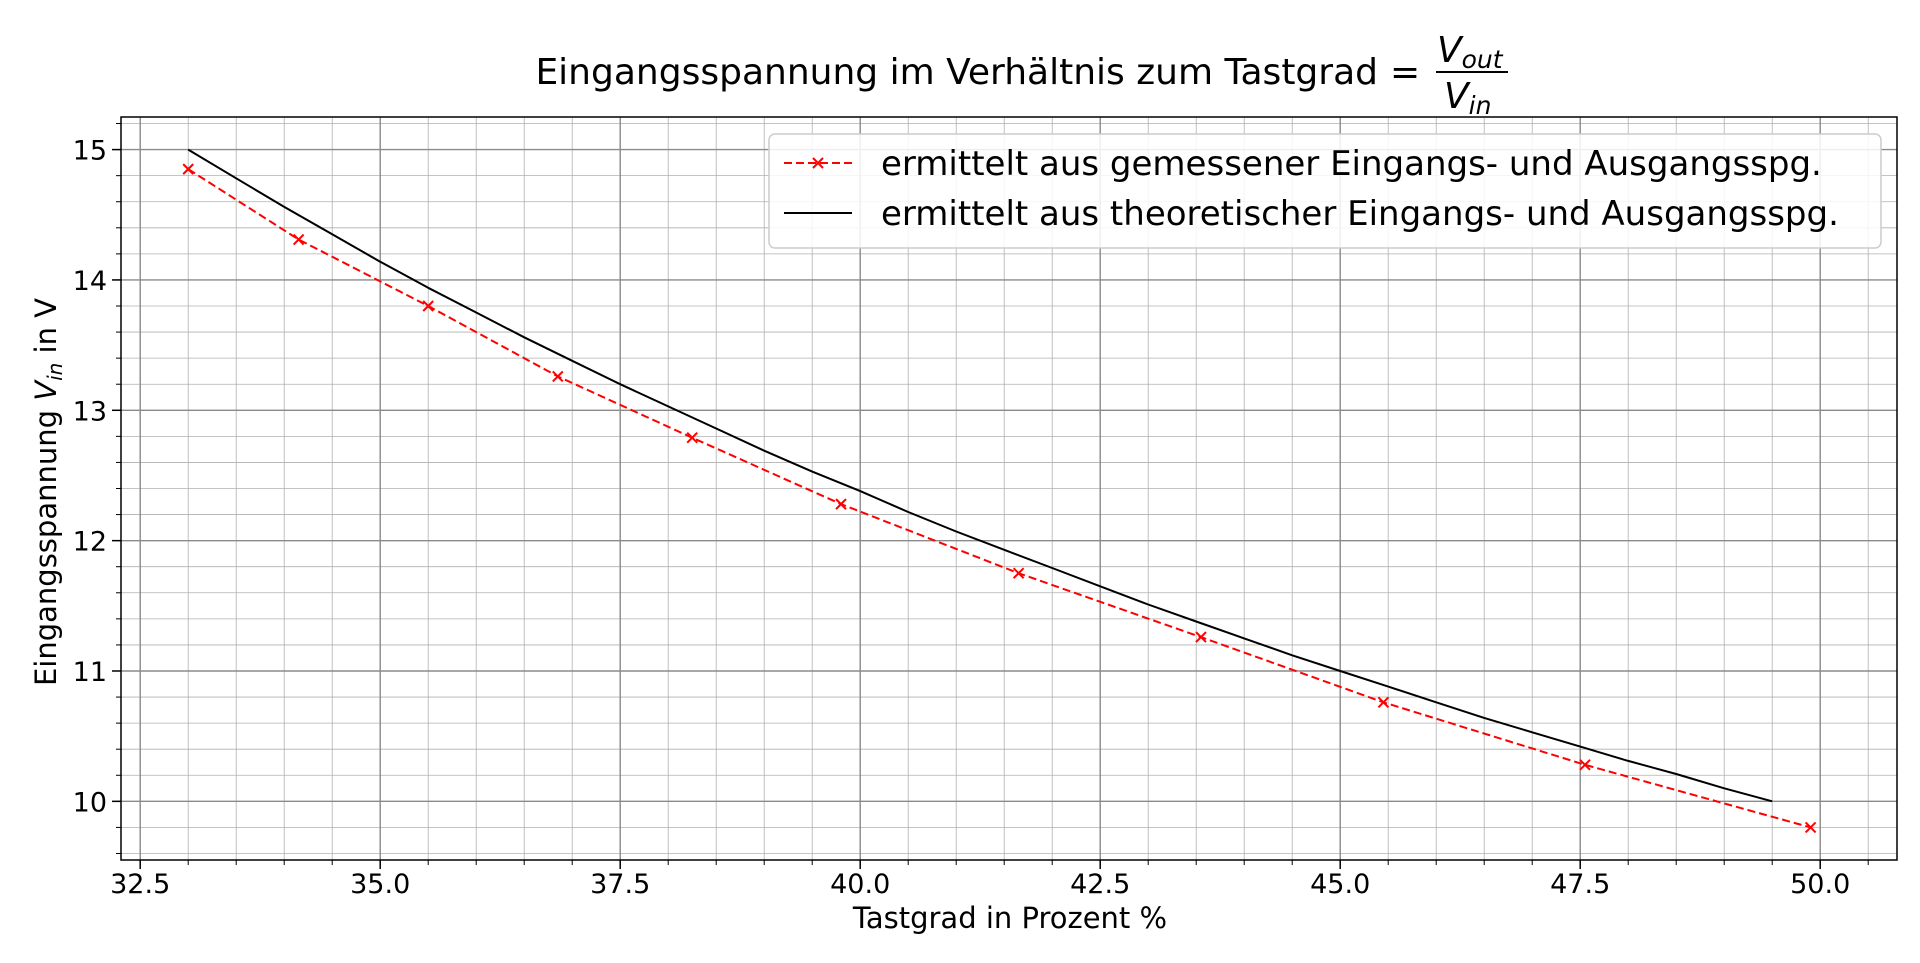  I want to click on x-tick-label: 47.5, so click(1580, 884).